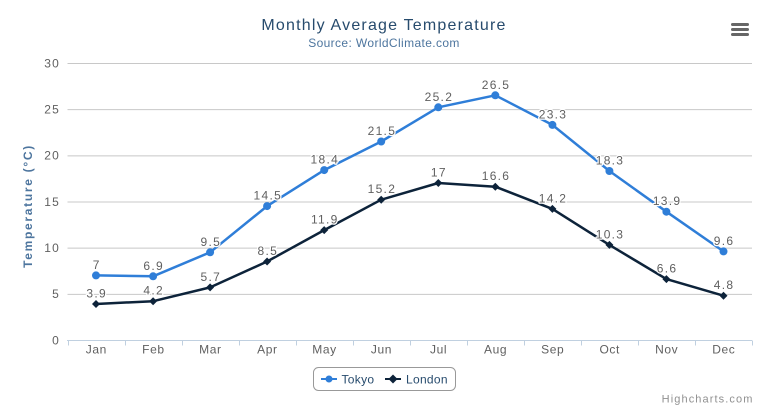  Describe the element at coordinates (724, 285) in the screenshot. I see `svg-text: 4.8` at that location.